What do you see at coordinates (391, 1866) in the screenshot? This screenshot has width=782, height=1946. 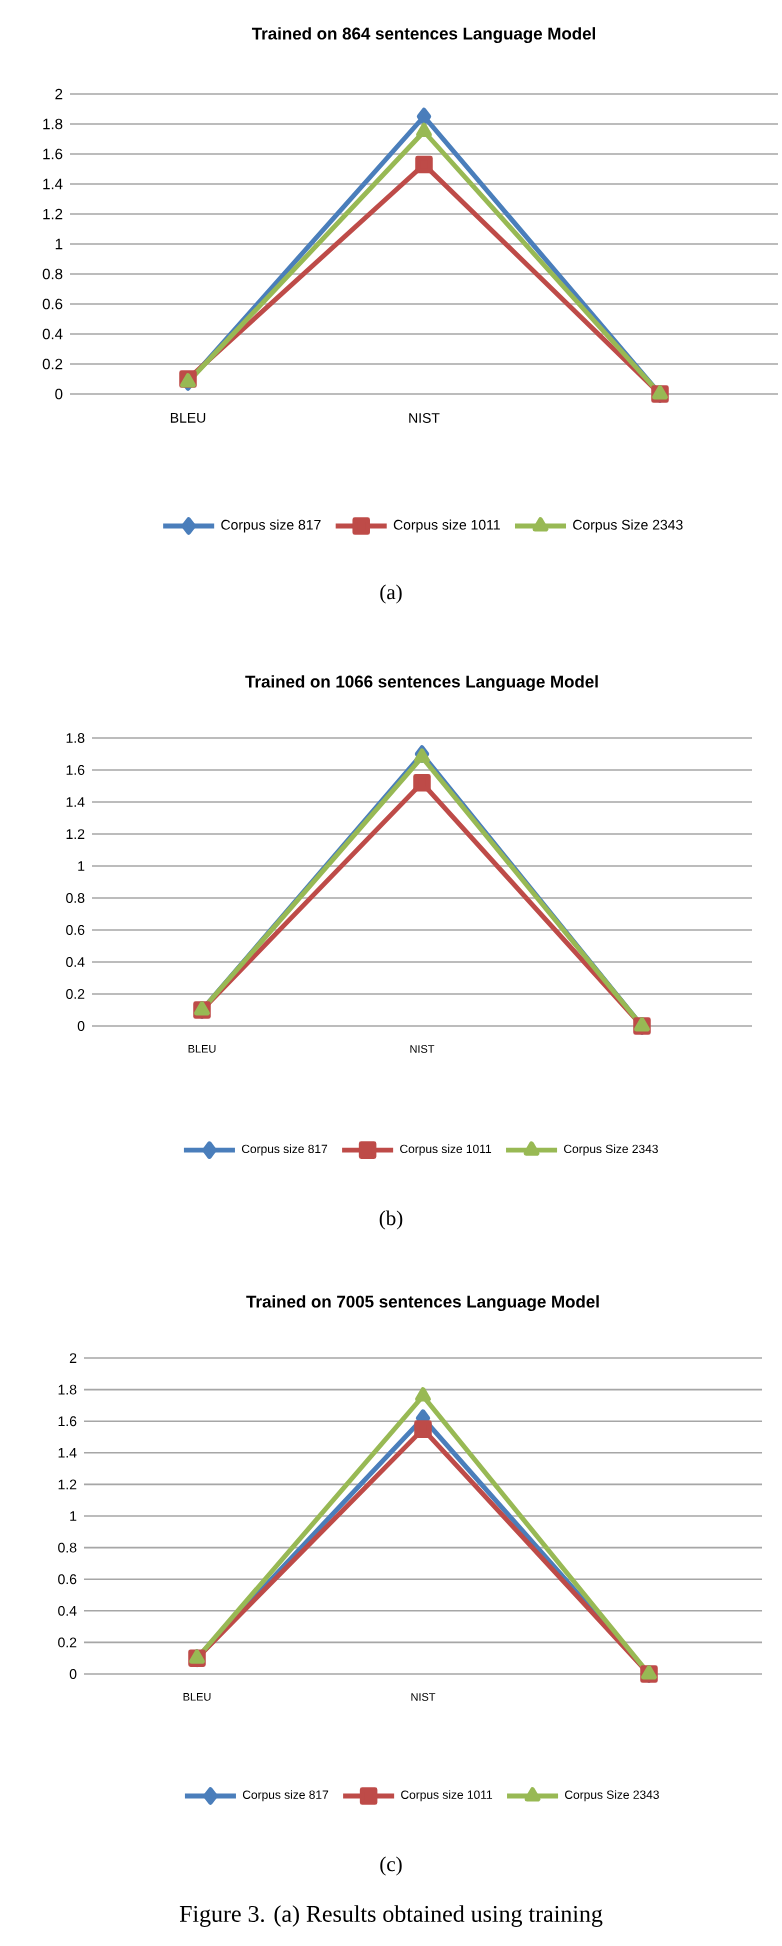 I see `text: (c)` at bounding box center [391, 1866].